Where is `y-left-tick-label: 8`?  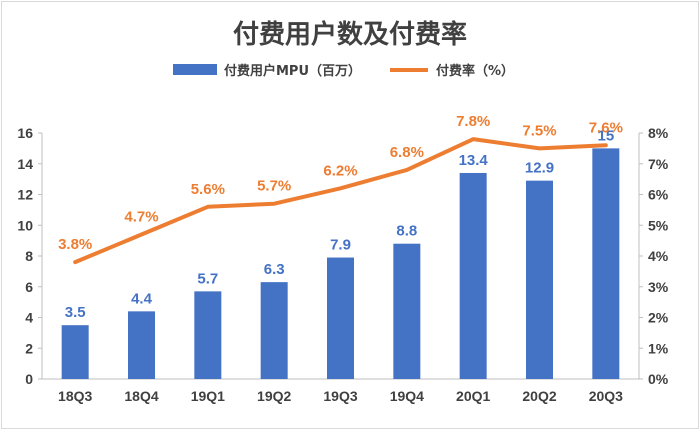
y-left-tick-label: 8 is located at coordinates (29, 256).